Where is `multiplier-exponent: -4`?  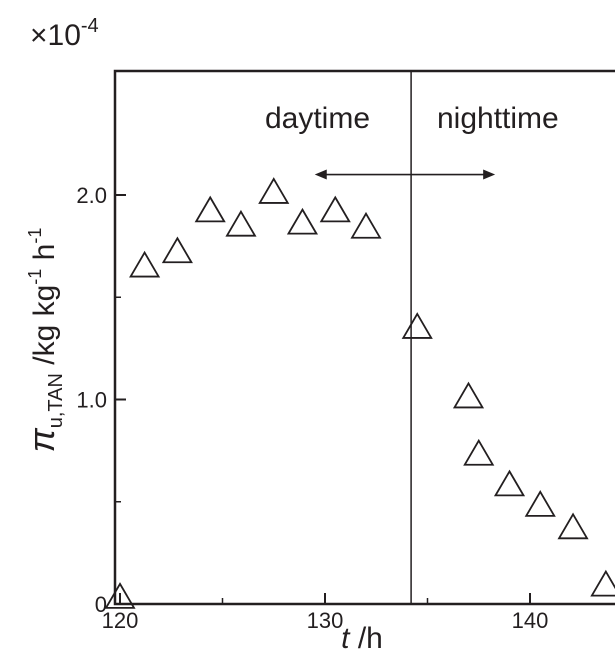
multiplier-exponent: -4 is located at coordinates (90, 26).